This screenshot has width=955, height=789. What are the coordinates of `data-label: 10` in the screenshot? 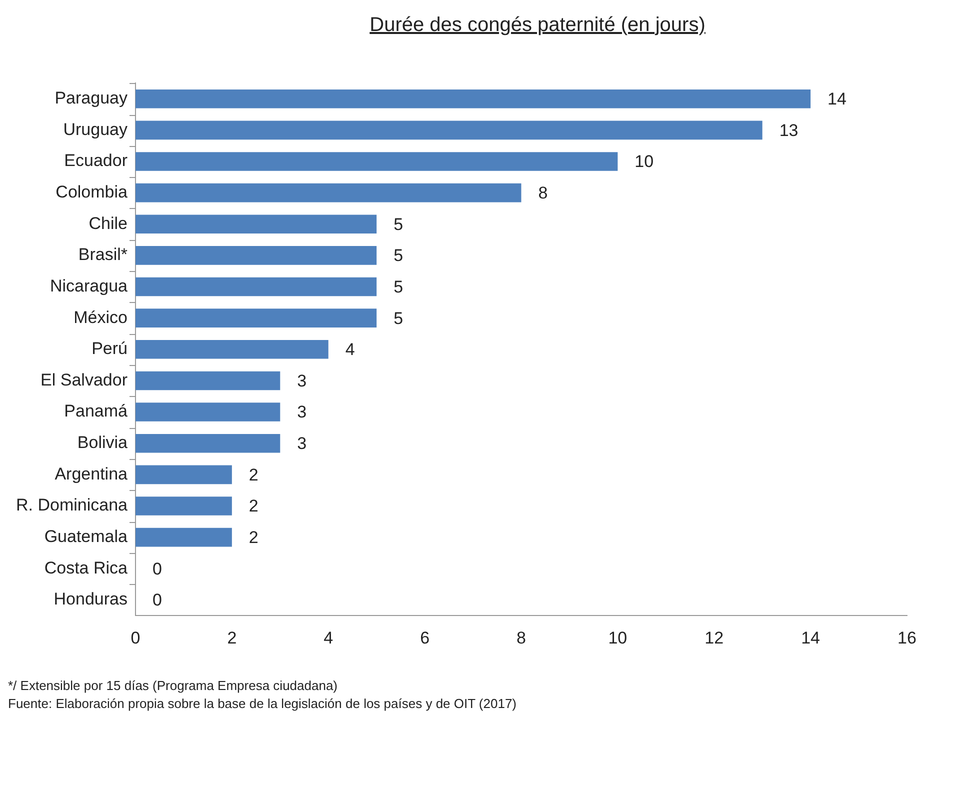 It's located at (644, 162).